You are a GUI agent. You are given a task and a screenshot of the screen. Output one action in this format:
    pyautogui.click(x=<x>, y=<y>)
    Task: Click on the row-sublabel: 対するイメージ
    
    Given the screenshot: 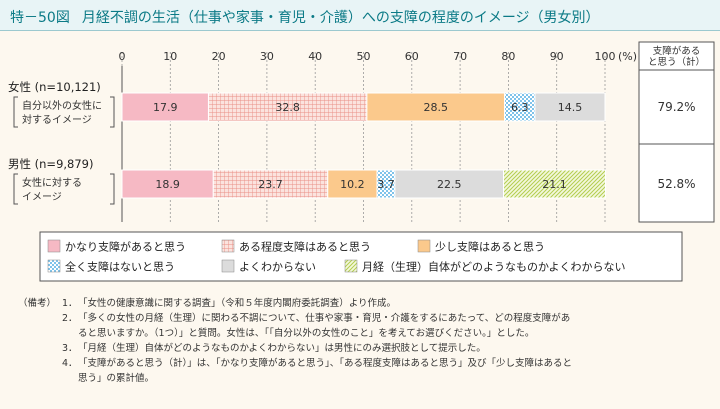 What is the action you would take?
    pyautogui.click(x=57, y=119)
    